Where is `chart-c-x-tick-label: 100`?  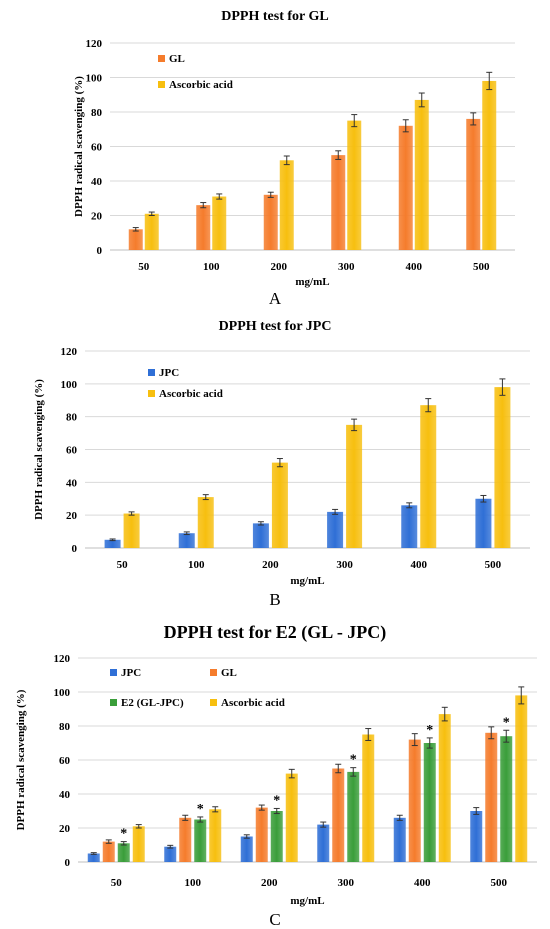
chart-c-x-tick-label: 100 is located at coordinates (193, 883).